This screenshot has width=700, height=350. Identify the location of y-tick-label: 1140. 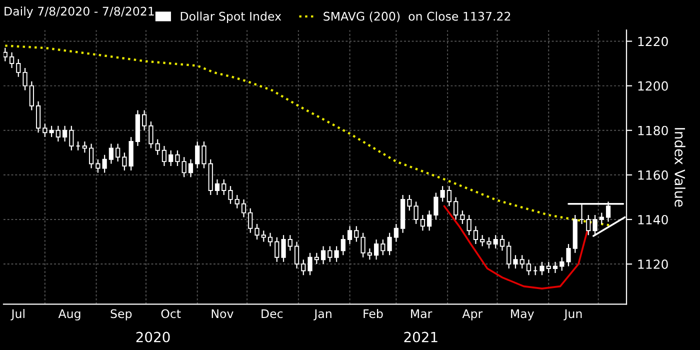
(653, 219).